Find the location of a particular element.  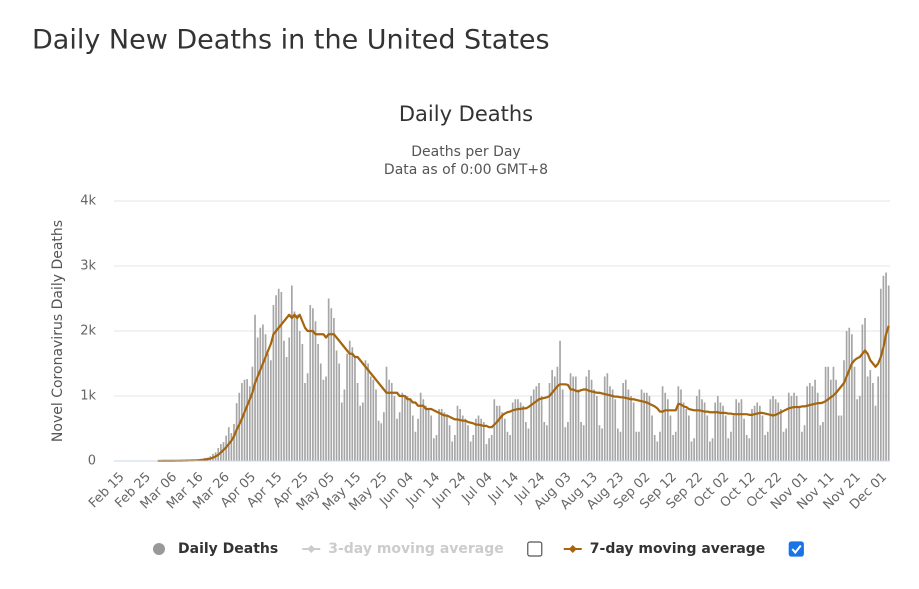

legend-item: 7-day moving average is located at coordinates (664, 549).